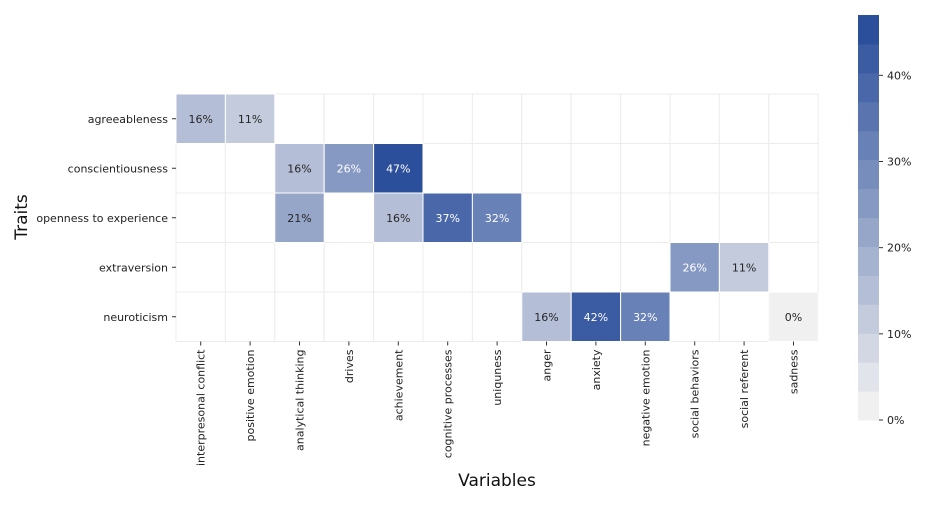 This screenshot has width=944, height=509. What do you see at coordinates (895, 420) in the screenshot?
I see `colorbar-tick-label: 0%` at bounding box center [895, 420].